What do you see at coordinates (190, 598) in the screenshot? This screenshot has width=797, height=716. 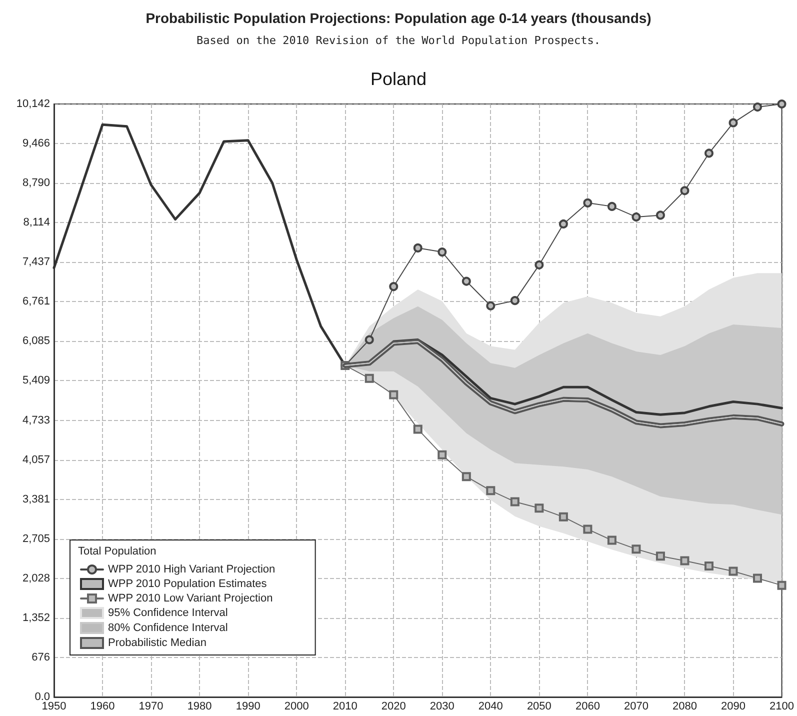 I see `legend-label: WPP 2010 Low Variant Projection` at bounding box center [190, 598].